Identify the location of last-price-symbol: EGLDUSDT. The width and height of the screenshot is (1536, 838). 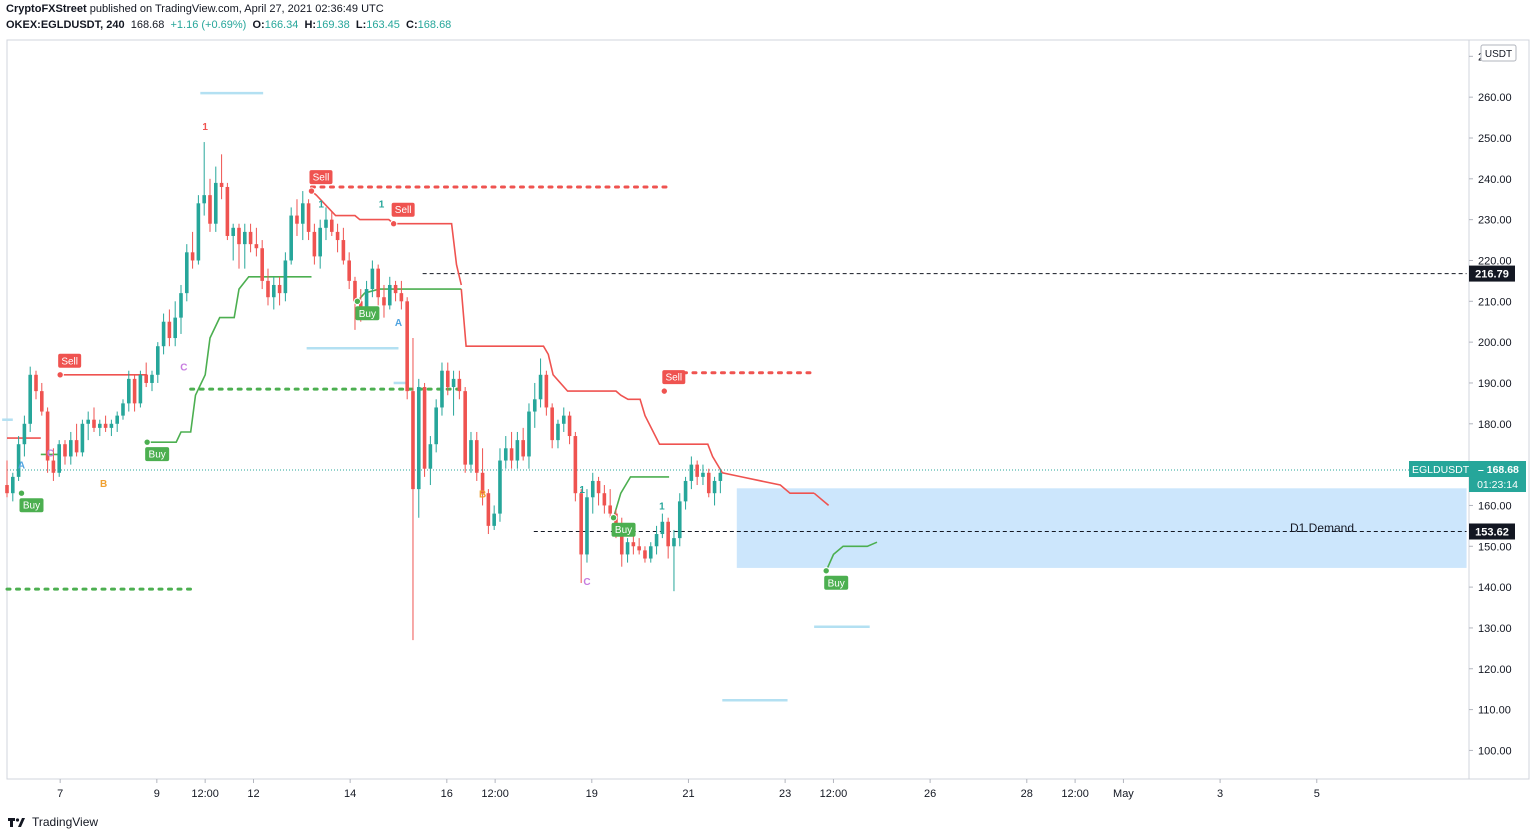
(1441, 470).